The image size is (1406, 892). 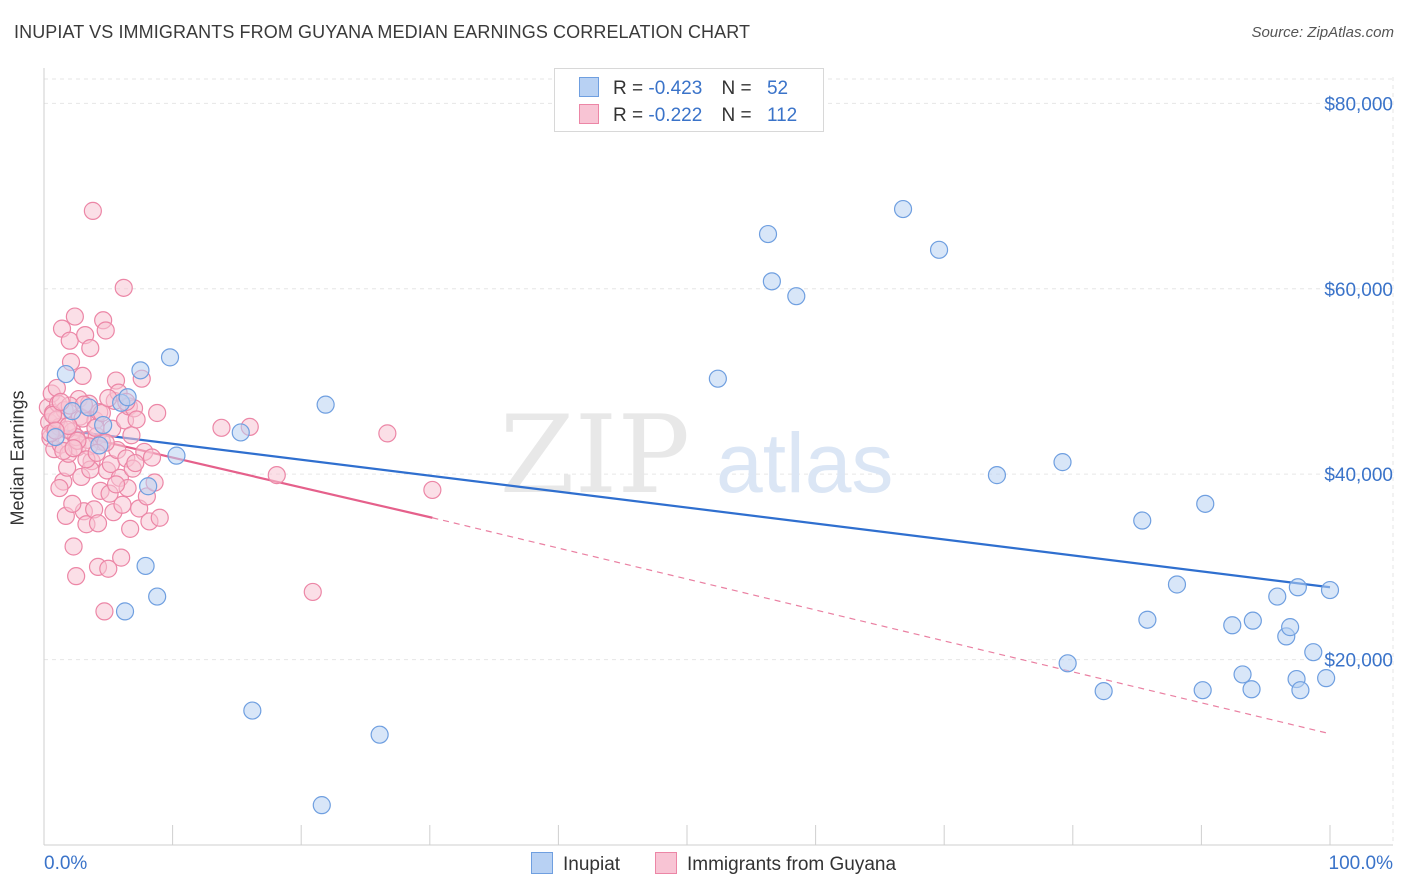 What do you see at coordinates (792, 864) in the screenshot?
I see `legend-guyana-label: Immigrants from Guyana` at bounding box center [792, 864].